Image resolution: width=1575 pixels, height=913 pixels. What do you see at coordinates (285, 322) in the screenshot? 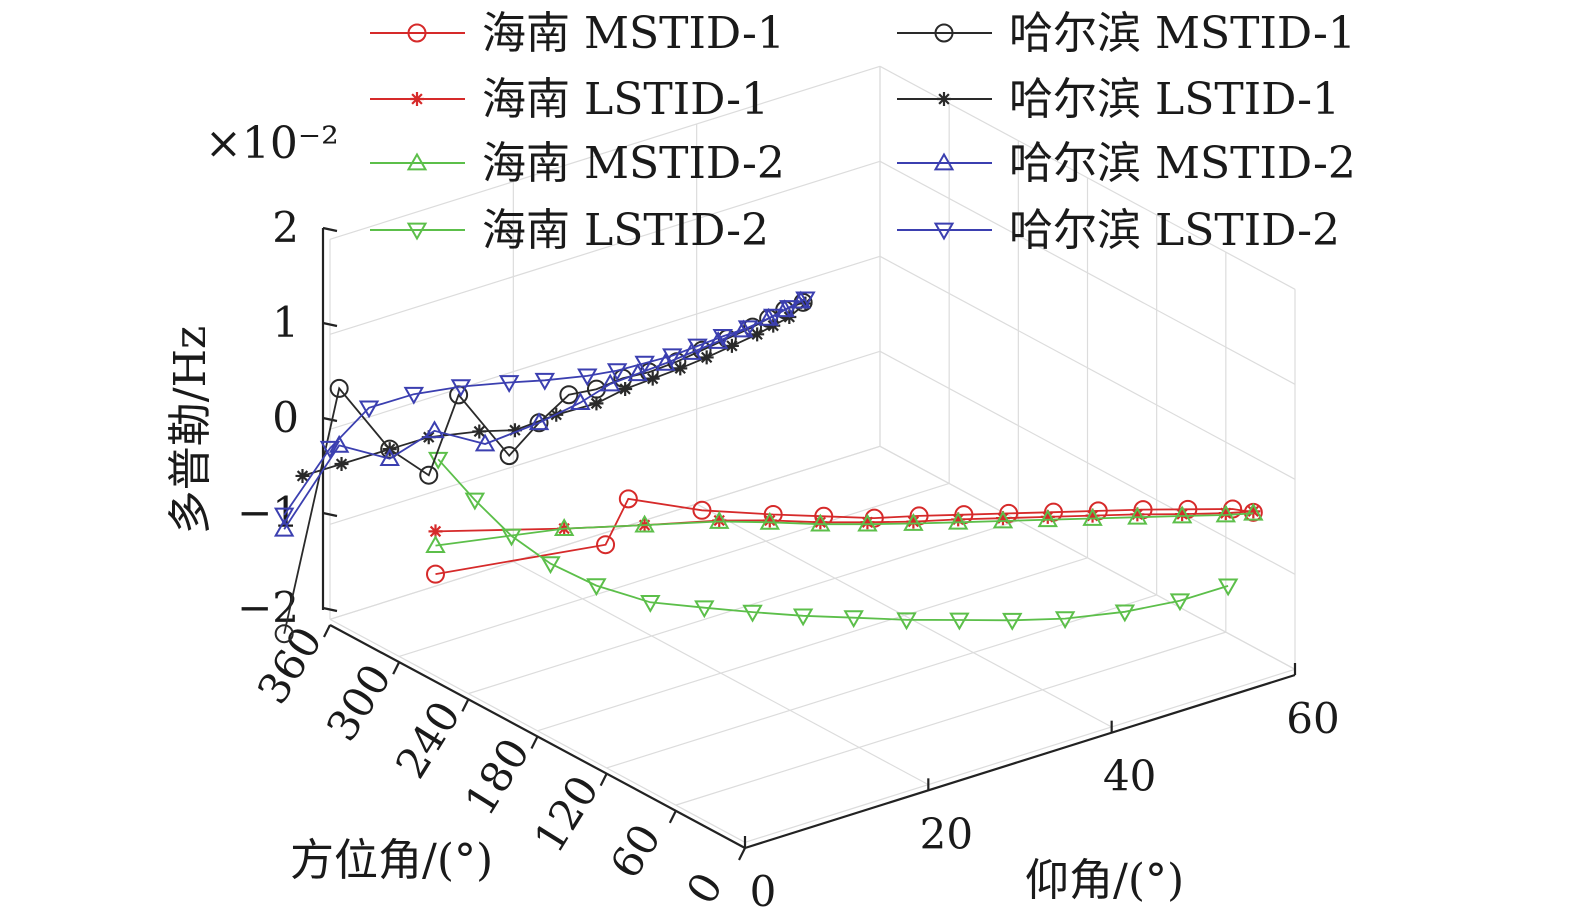
I see `z-tick-label: 1` at bounding box center [285, 322].